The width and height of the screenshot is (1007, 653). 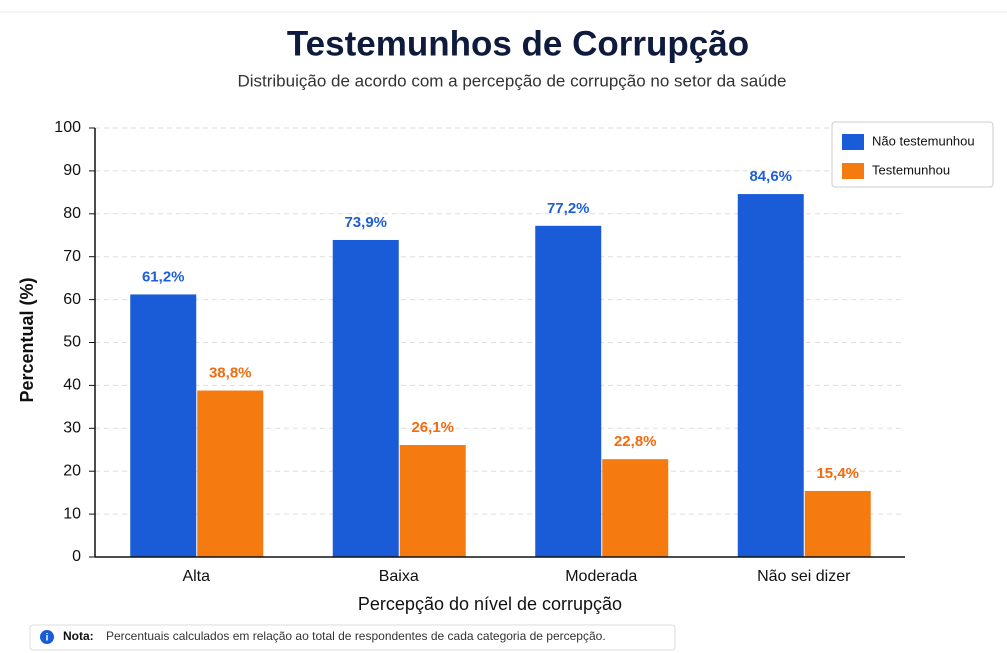 I want to click on x-axis-label: Percepção do nível de corrupção, so click(x=490, y=604).